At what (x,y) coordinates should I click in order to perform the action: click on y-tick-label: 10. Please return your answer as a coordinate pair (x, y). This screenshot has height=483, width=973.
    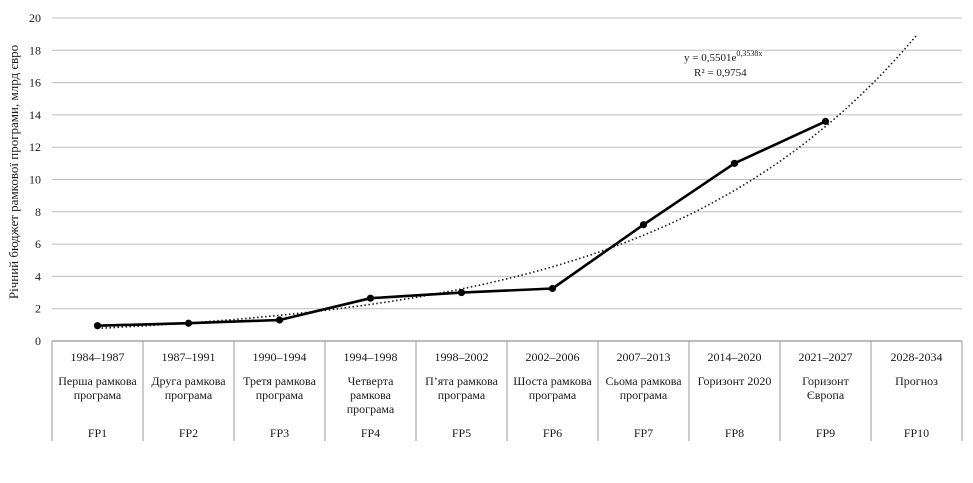
    Looking at the image, I should click on (35, 180).